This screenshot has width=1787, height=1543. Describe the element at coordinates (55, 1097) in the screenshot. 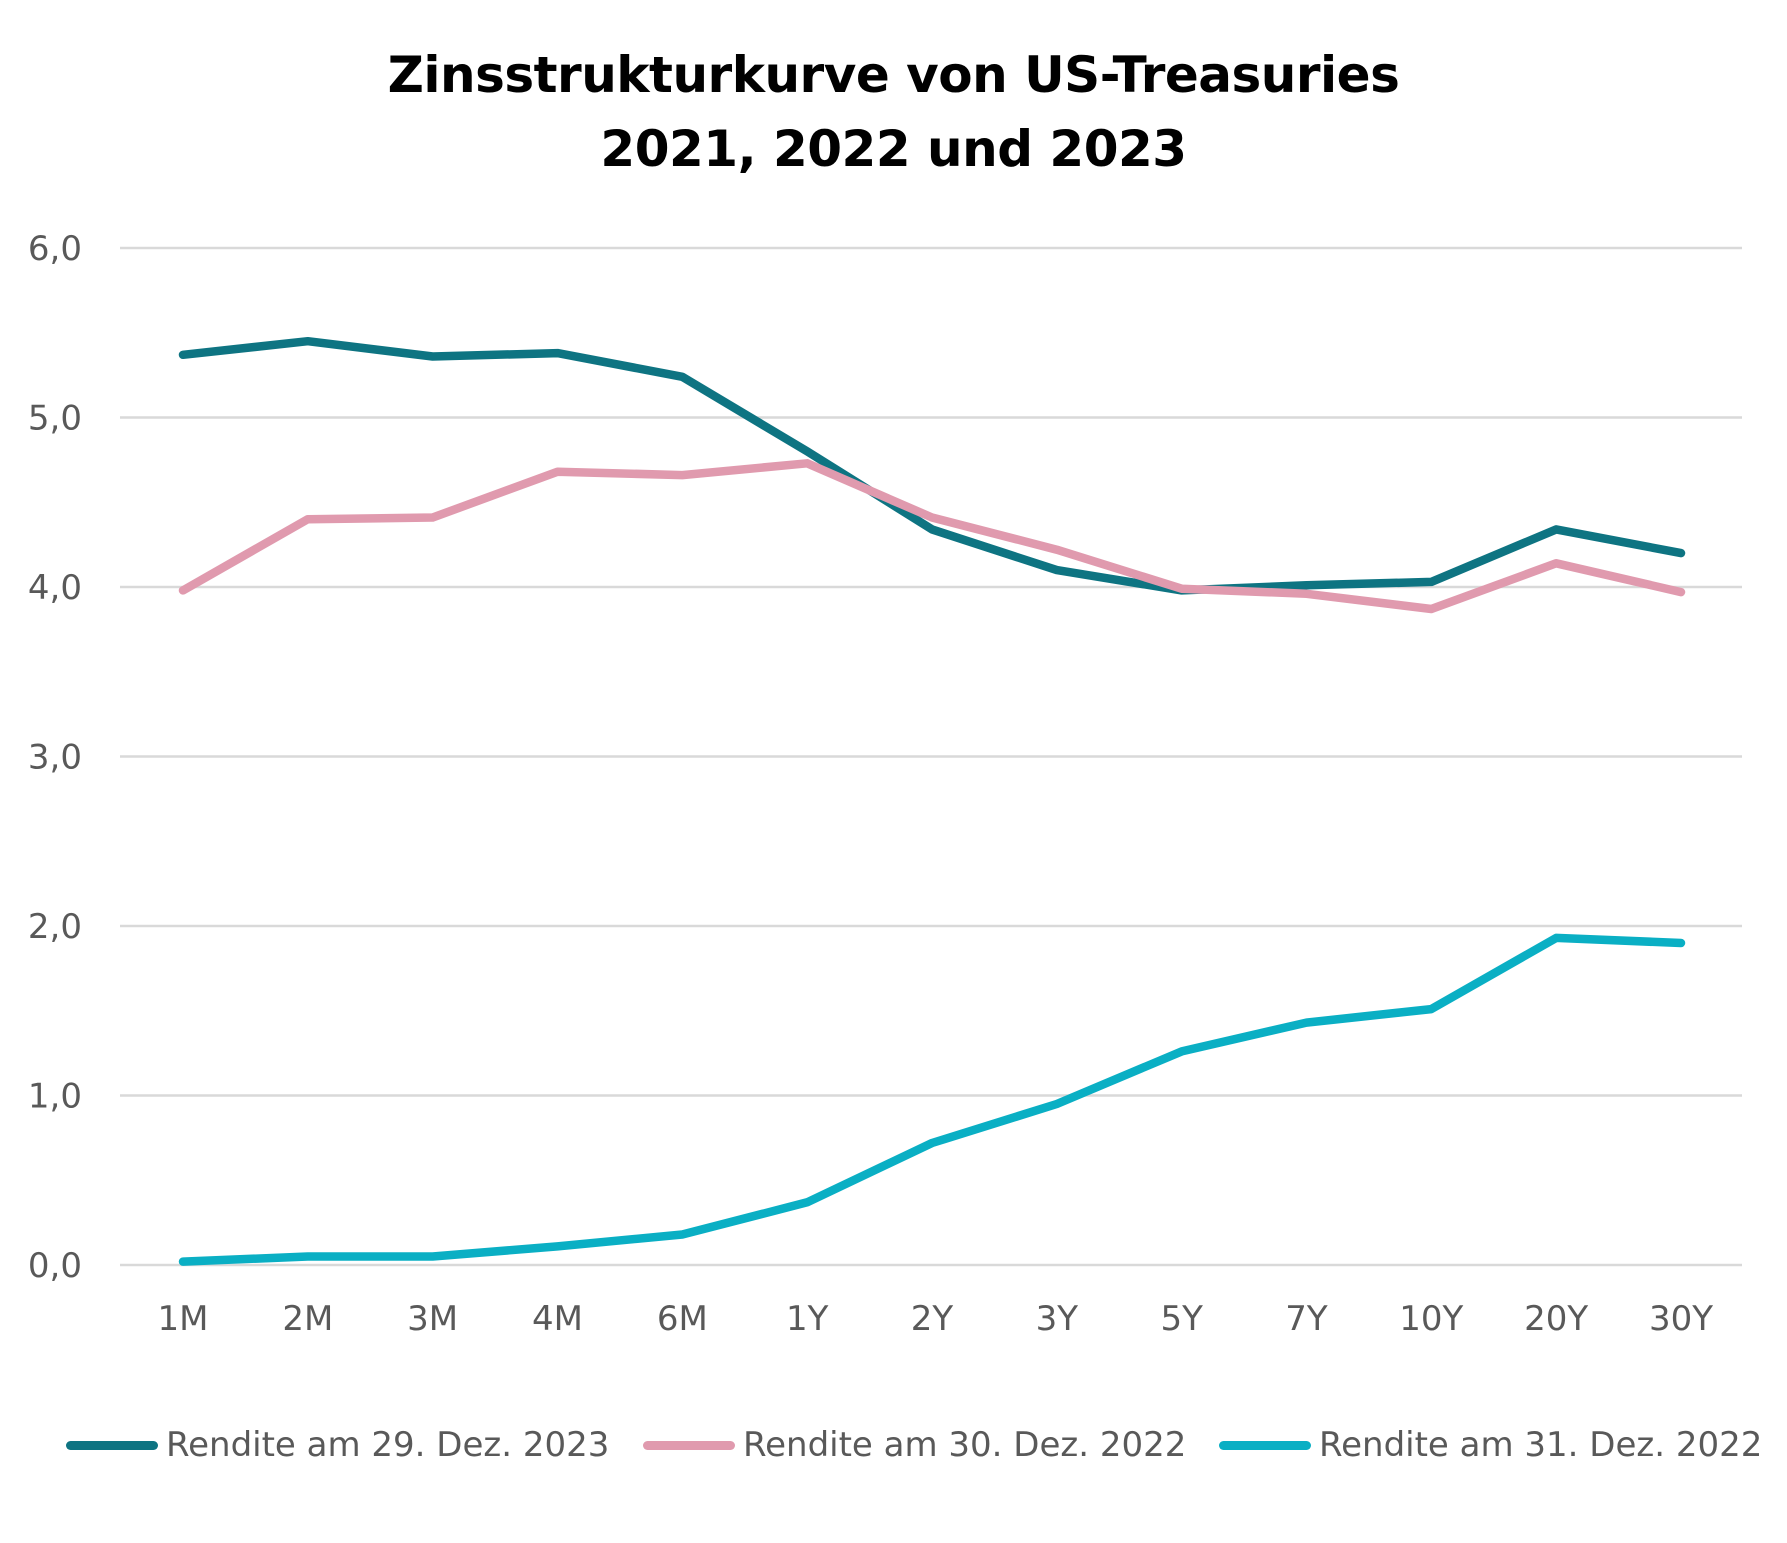

I see `y-tick-label: 1,0` at that location.